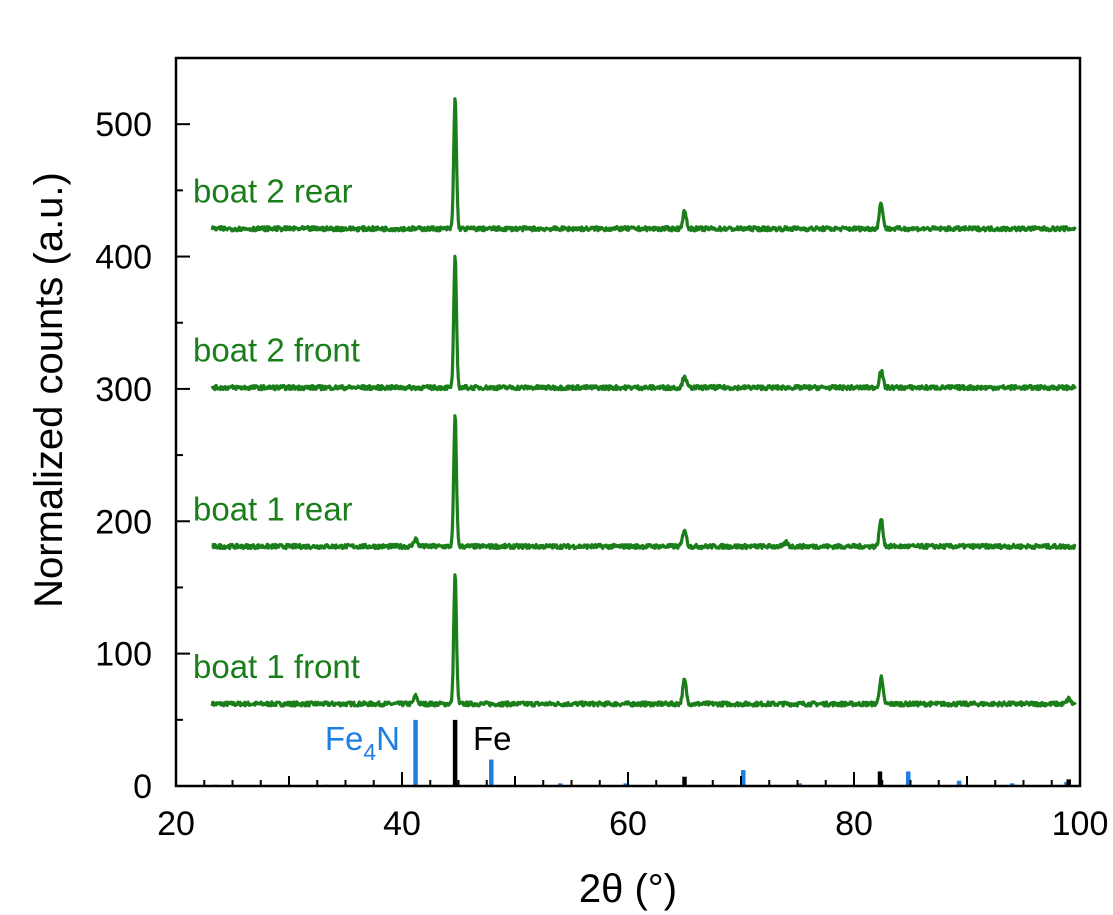 This screenshot has width=1113, height=915. What do you see at coordinates (276, 666) in the screenshot?
I see `series-label-1: boat 1 front` at bounding box center [276, 666].